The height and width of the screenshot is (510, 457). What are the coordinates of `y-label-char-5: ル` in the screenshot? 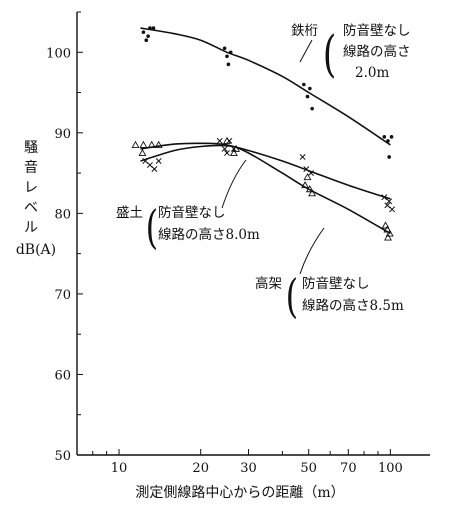 It's located at (31, 228).